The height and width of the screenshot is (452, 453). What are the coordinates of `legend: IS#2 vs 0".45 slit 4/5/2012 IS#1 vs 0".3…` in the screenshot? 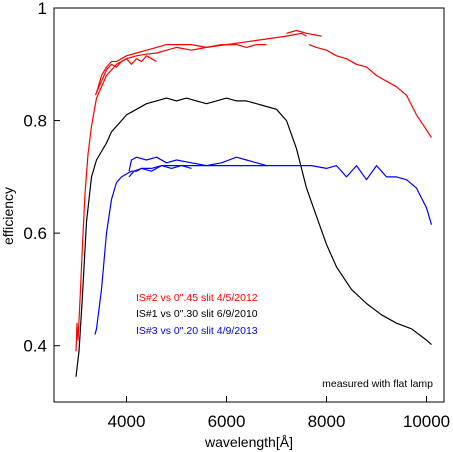 It's located at (197, 314).